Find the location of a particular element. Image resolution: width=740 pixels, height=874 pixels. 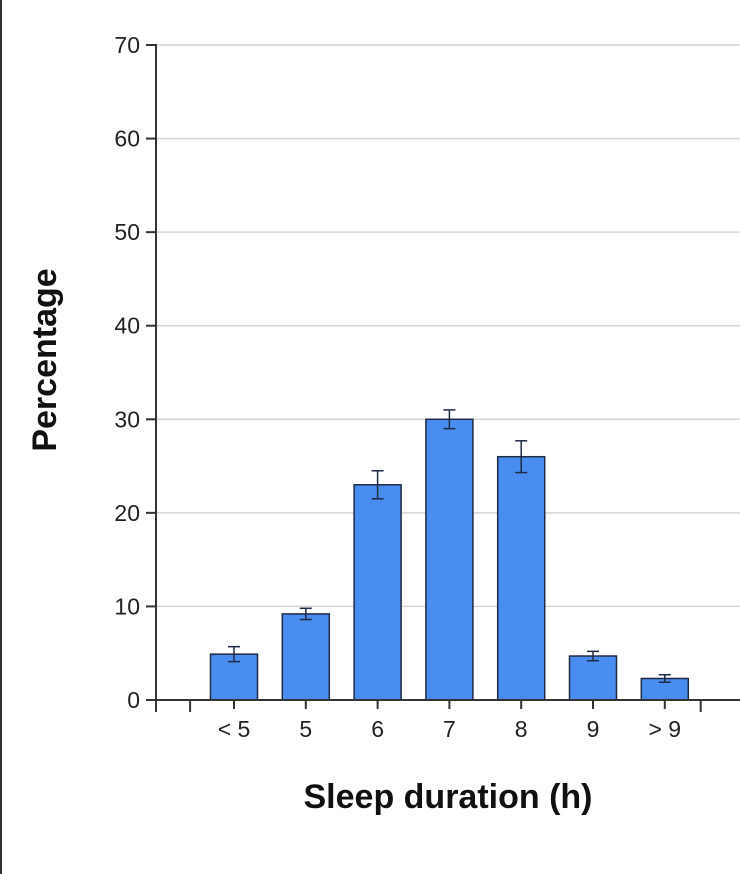

y-tick-label: 40 is located at coordinates (127, 326).